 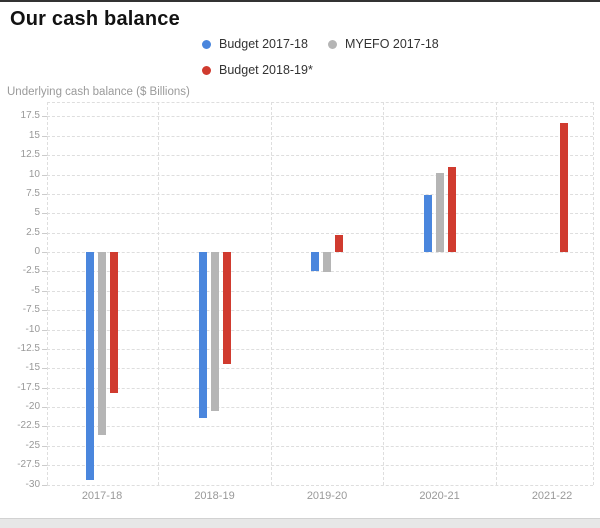 What do you see at coordinates (327, 495) in the screenshot?
I see `x-tick-label: 2019-20` at bounding box center [327, 495].